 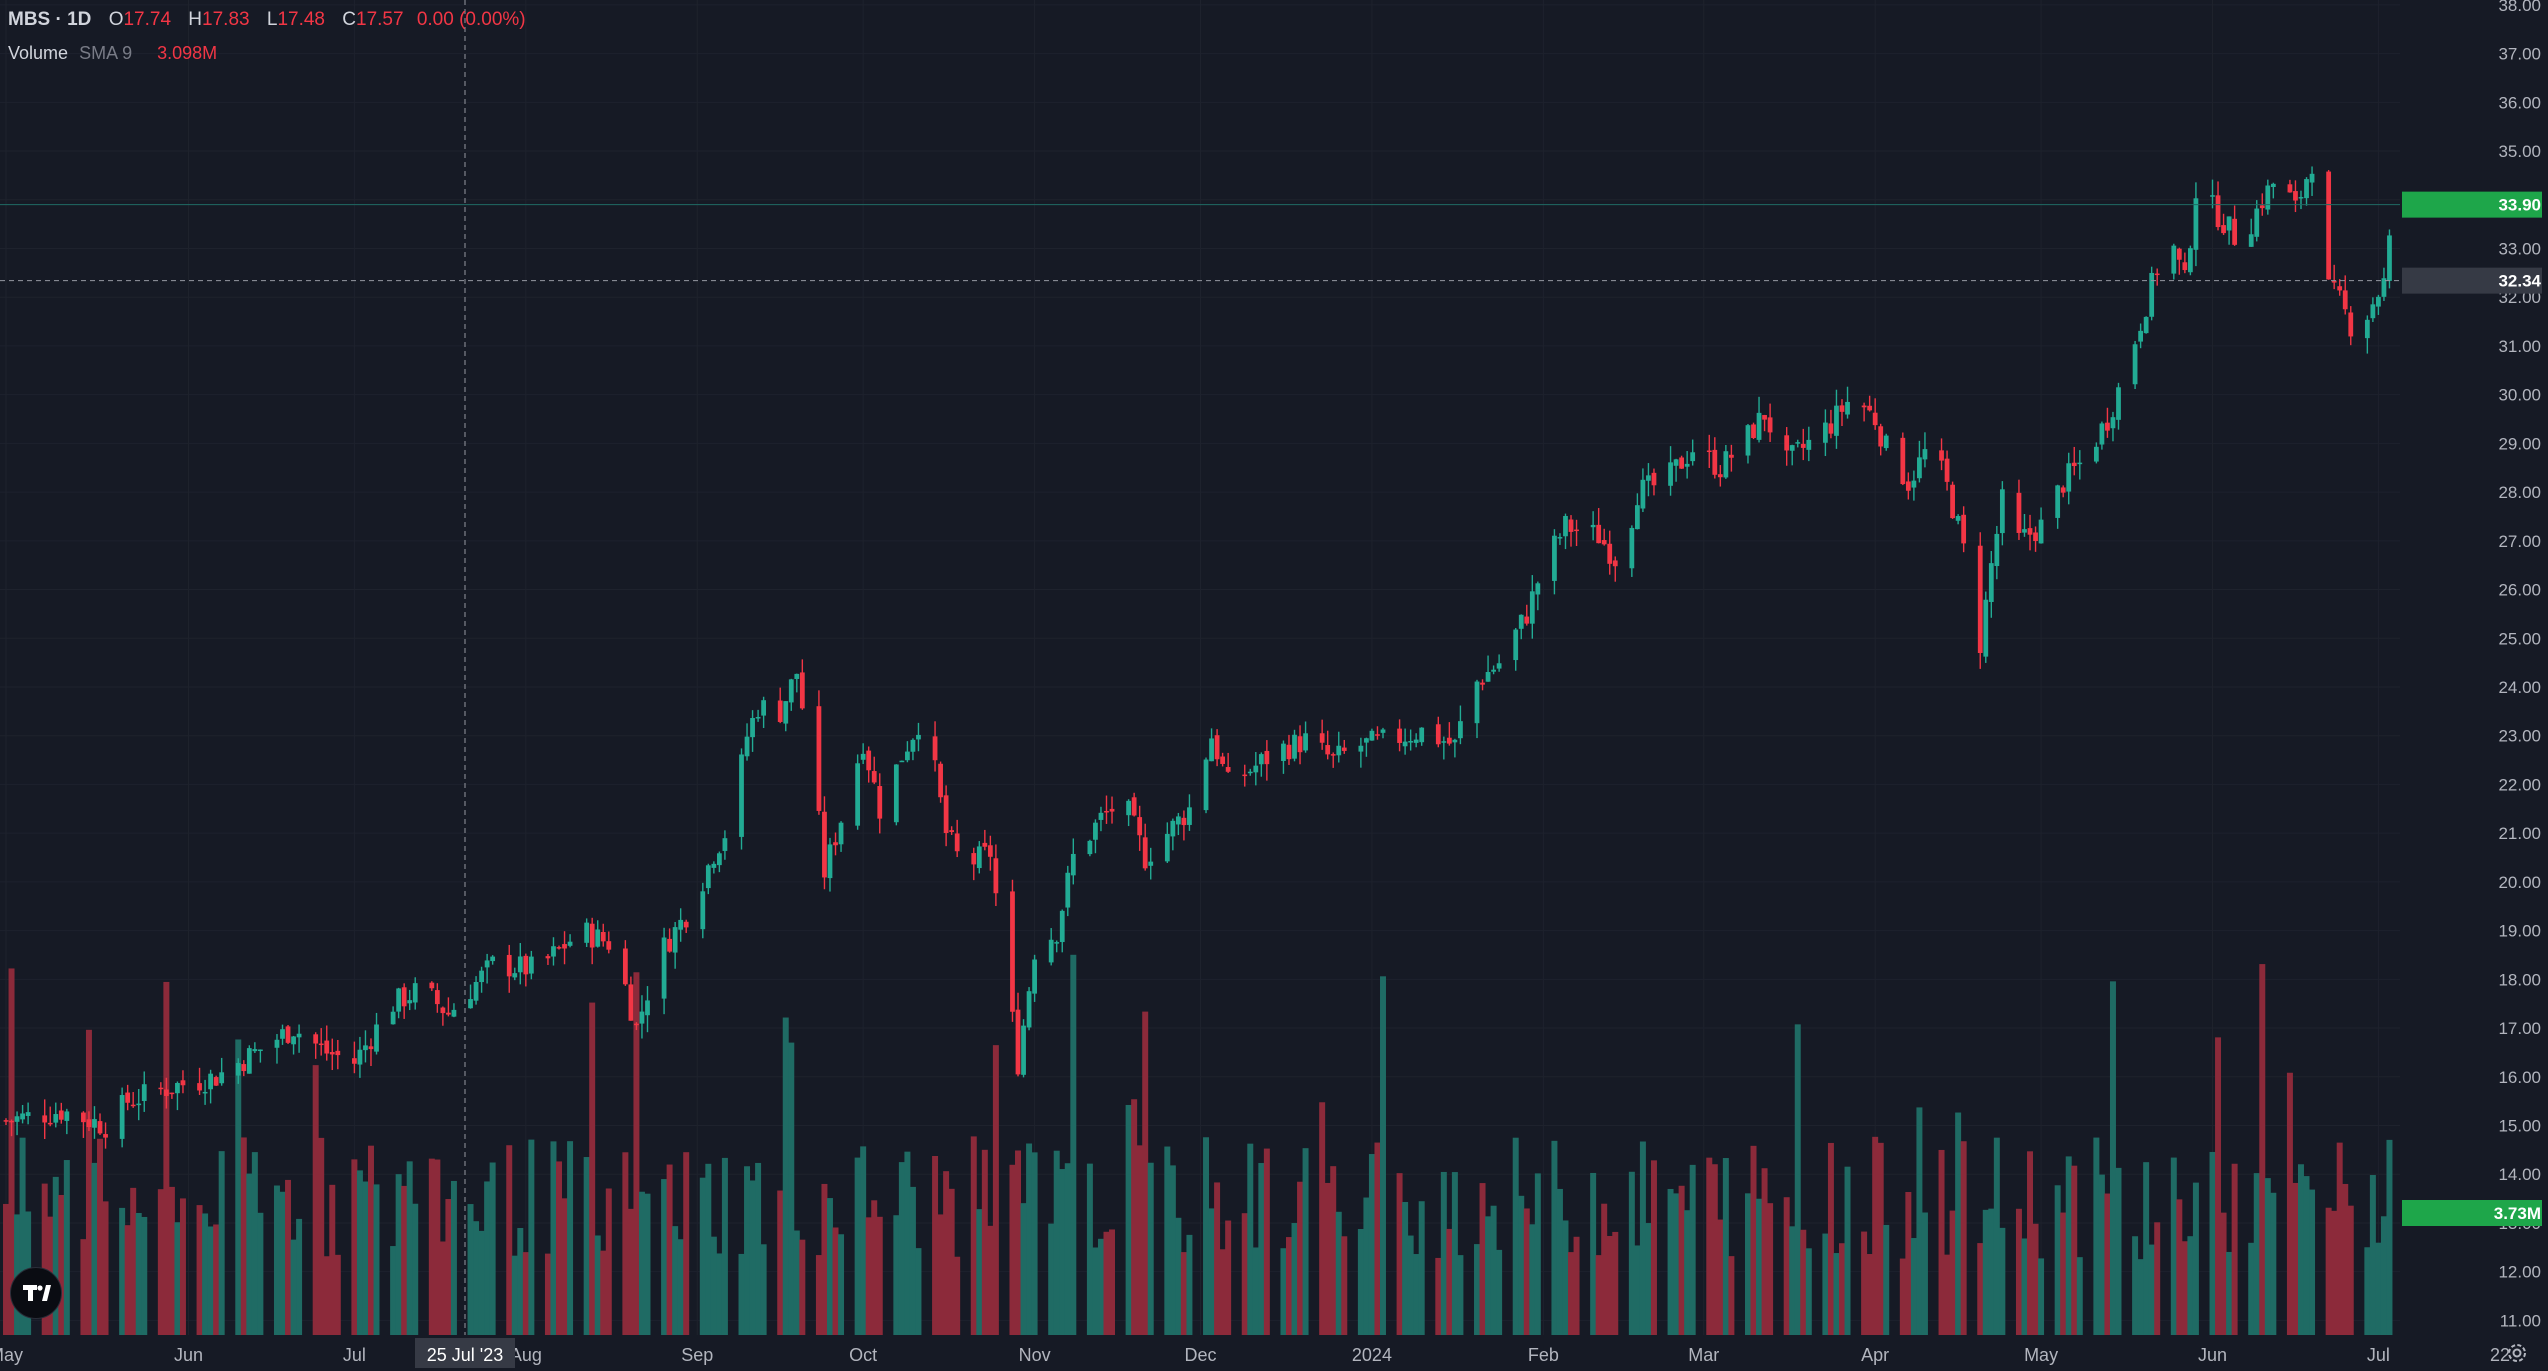 I want to click on symbol-label: MBS · 1D, so click(x=50, y=19).